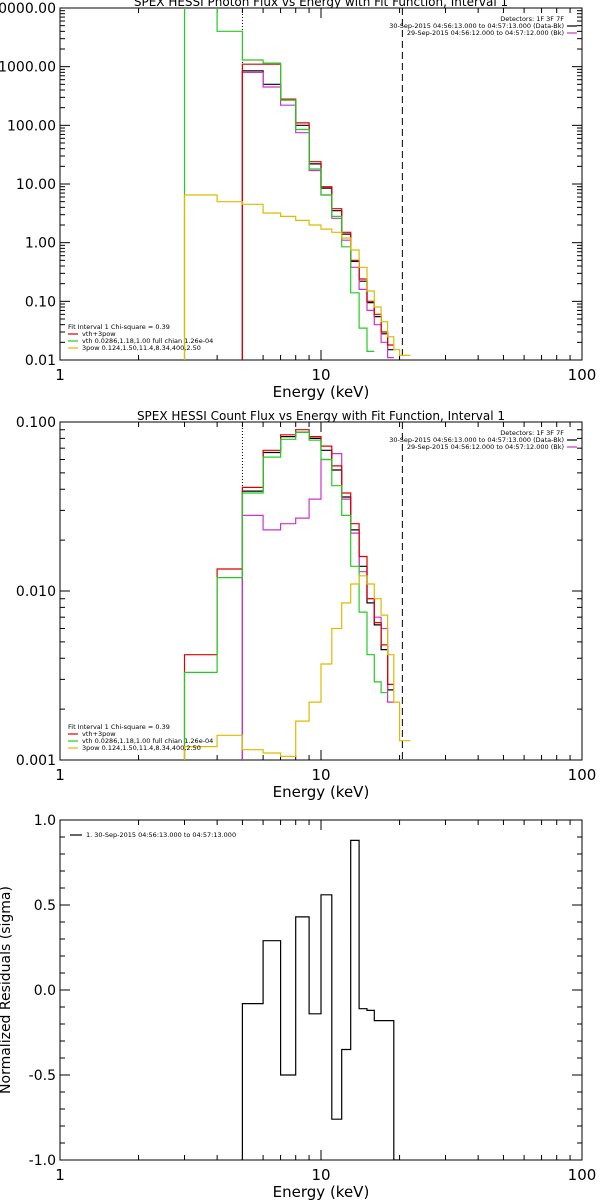 This screenshot has width=600, height=1200. Describe the element at coordinates (45, 821) in the screenshot. I see `y-tick-label: 1.0` at that location.